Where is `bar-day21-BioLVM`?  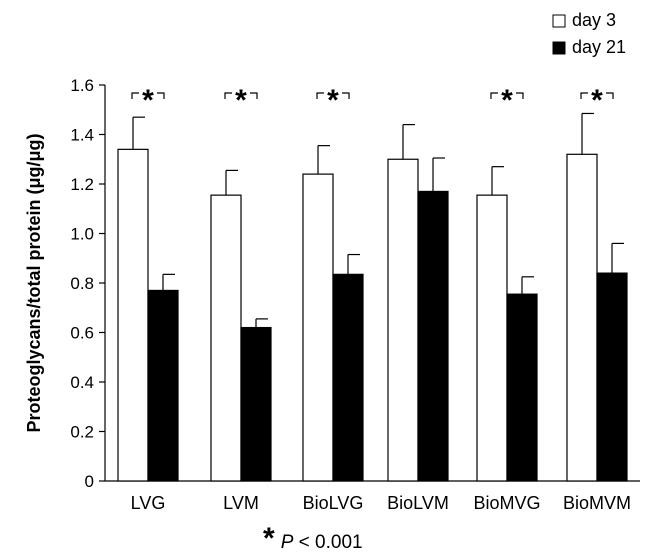
bar-day21-BioLVM is located at coordinates (433, 336).